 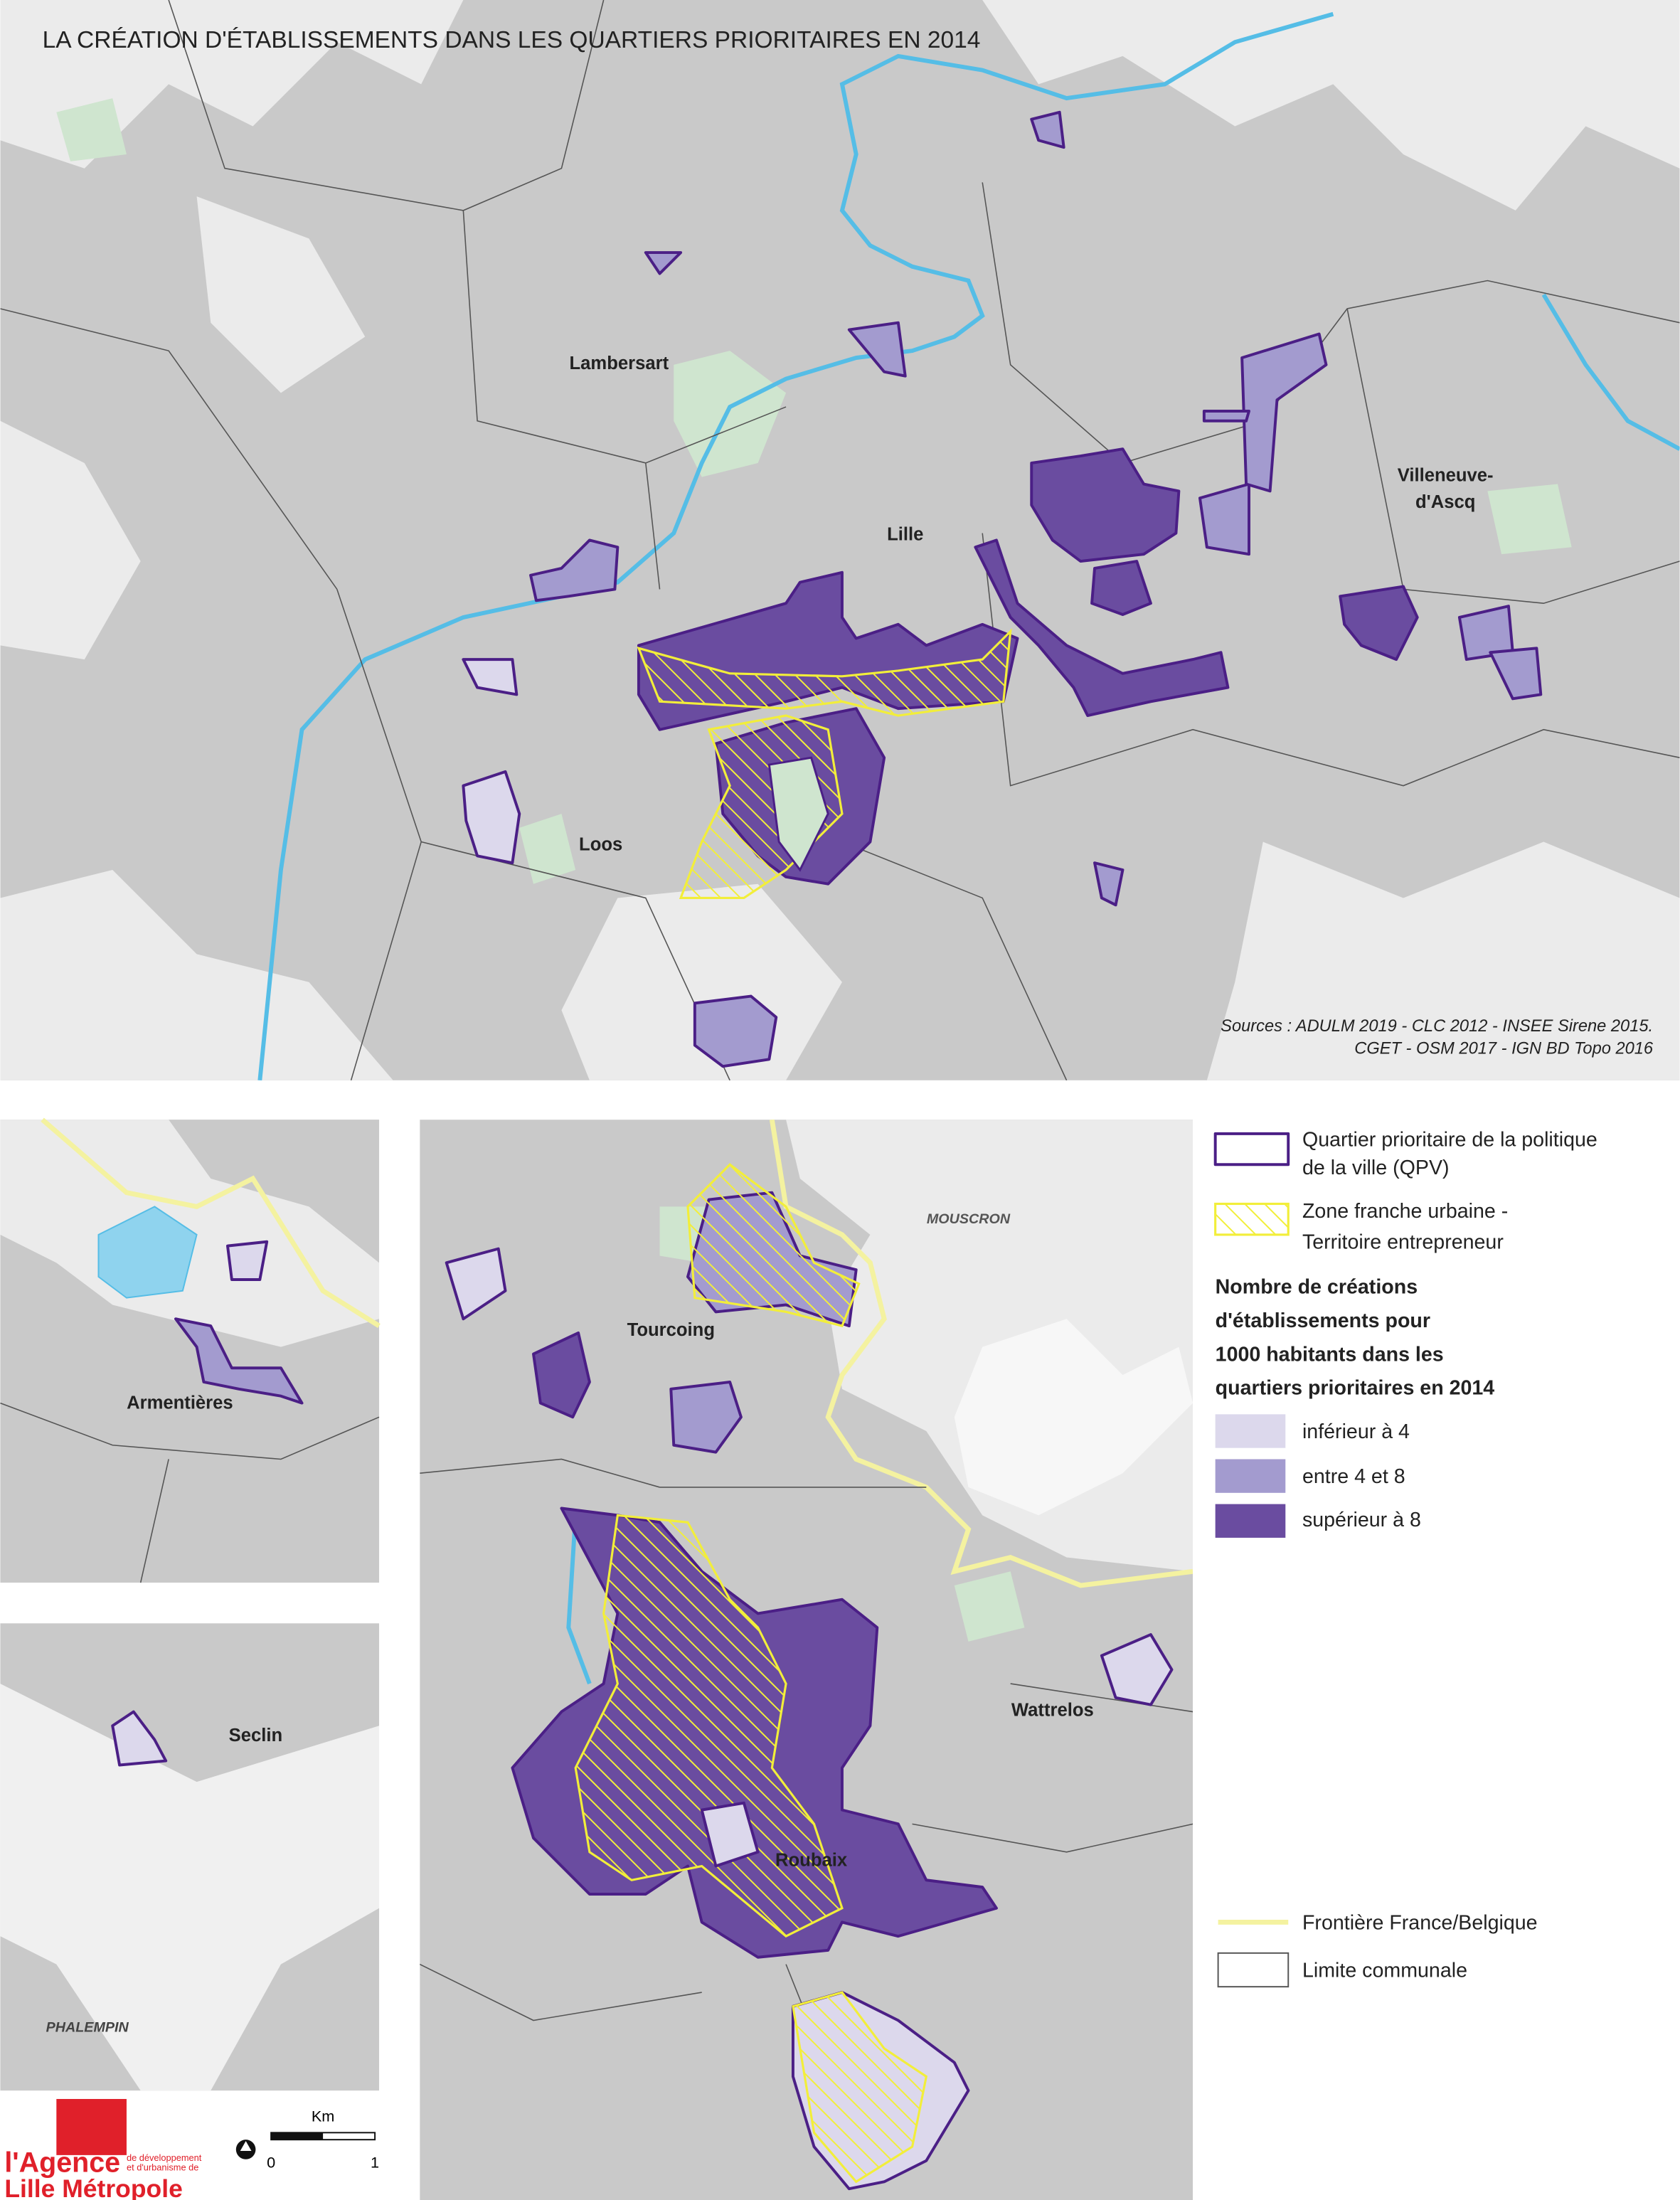 What do you see at coordinates (1504, 1048) in the screenshot?
I see `sources: CGET - OSM 2017 - IGN BD Topo 2016` at bounding box center [1504, 1048].